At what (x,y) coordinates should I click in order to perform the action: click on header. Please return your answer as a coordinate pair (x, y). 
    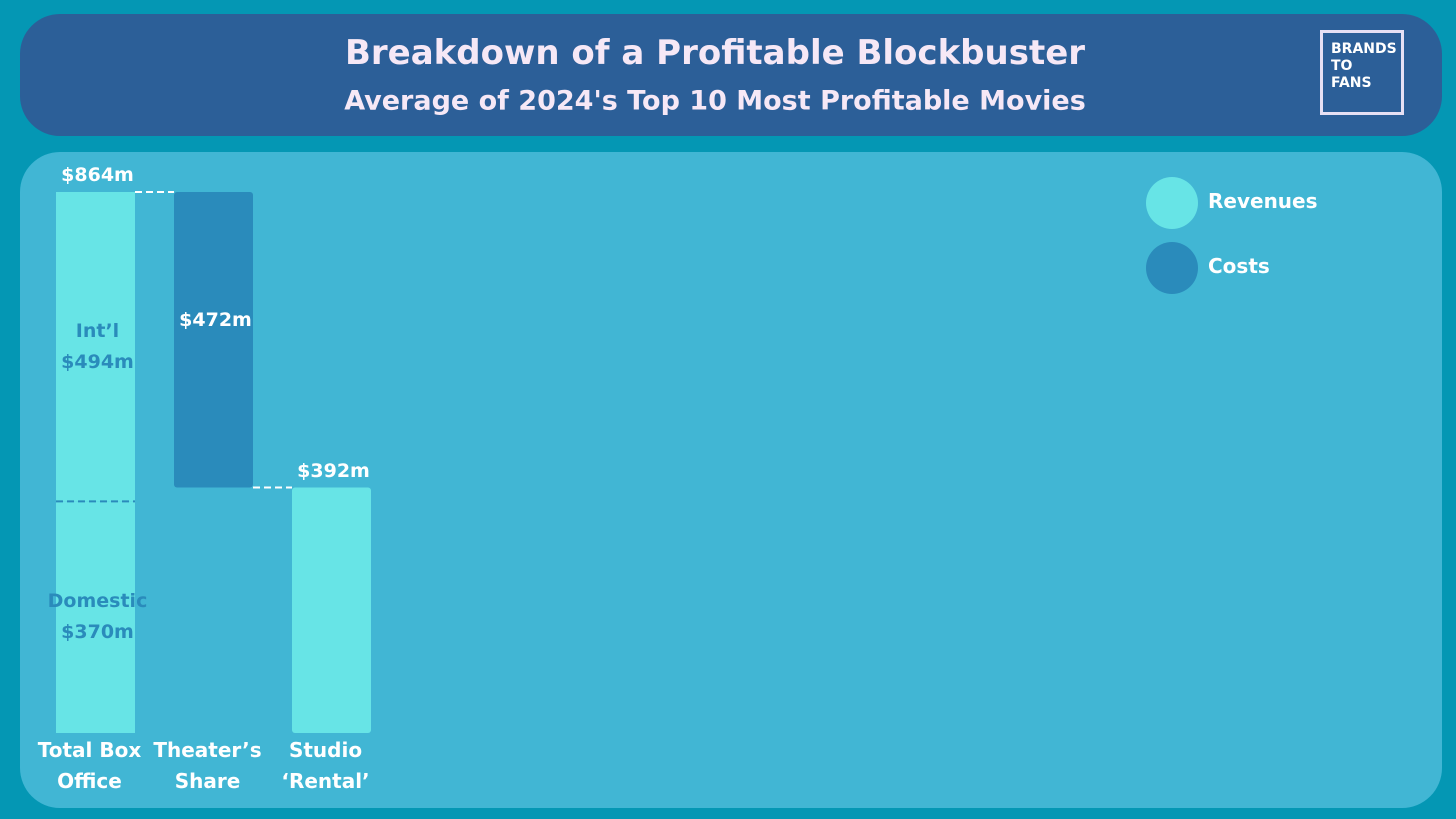
    Looking at the image, I should click on (731, 75).